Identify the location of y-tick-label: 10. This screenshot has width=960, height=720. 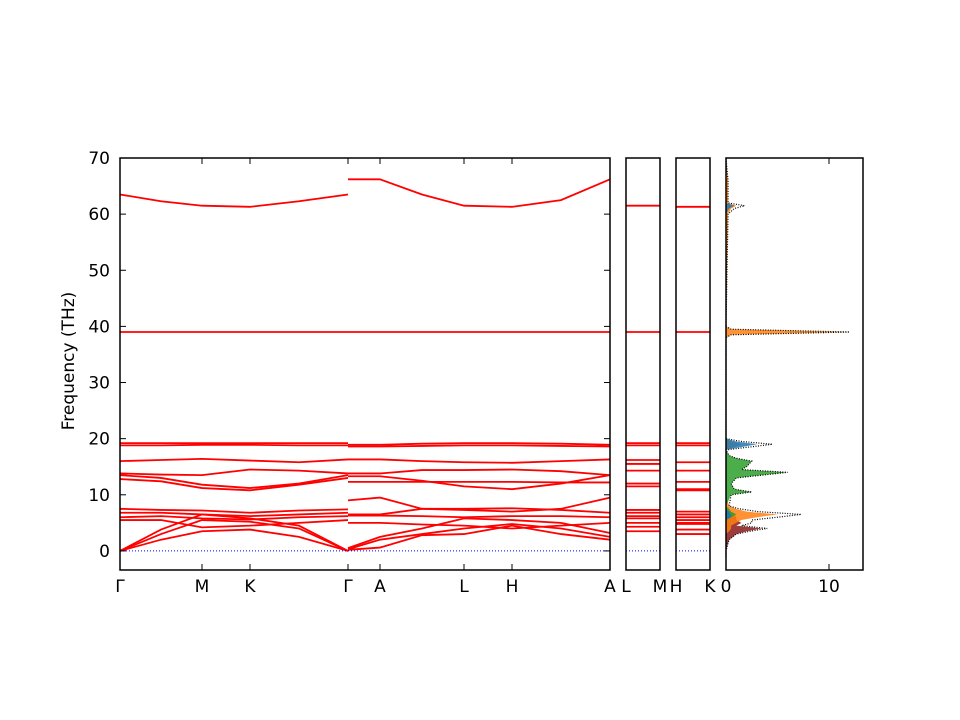
(99, 496).